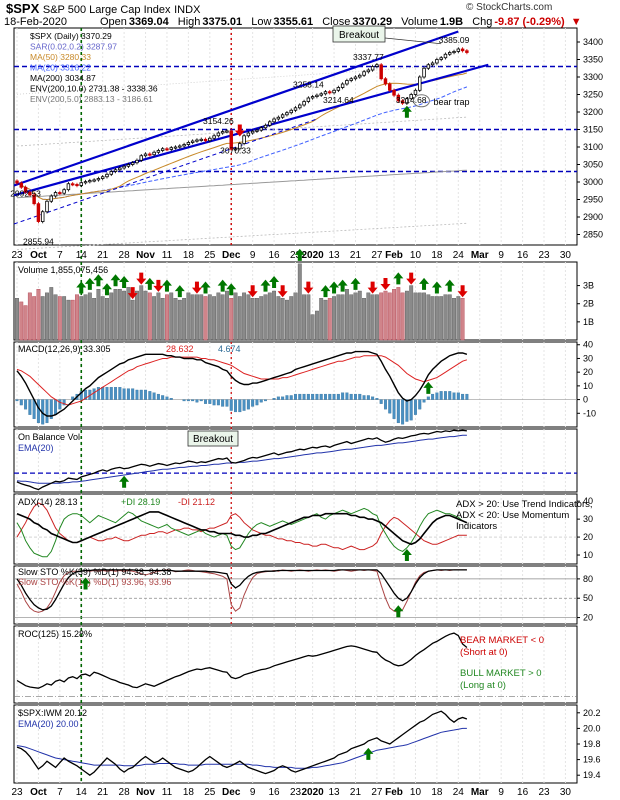 Image resolution: width=620 pixels, height=800 pixels. Describe the element at coordinates (593, 77) in the screenshot. I see `price-ytick-label: 3300` at that location.